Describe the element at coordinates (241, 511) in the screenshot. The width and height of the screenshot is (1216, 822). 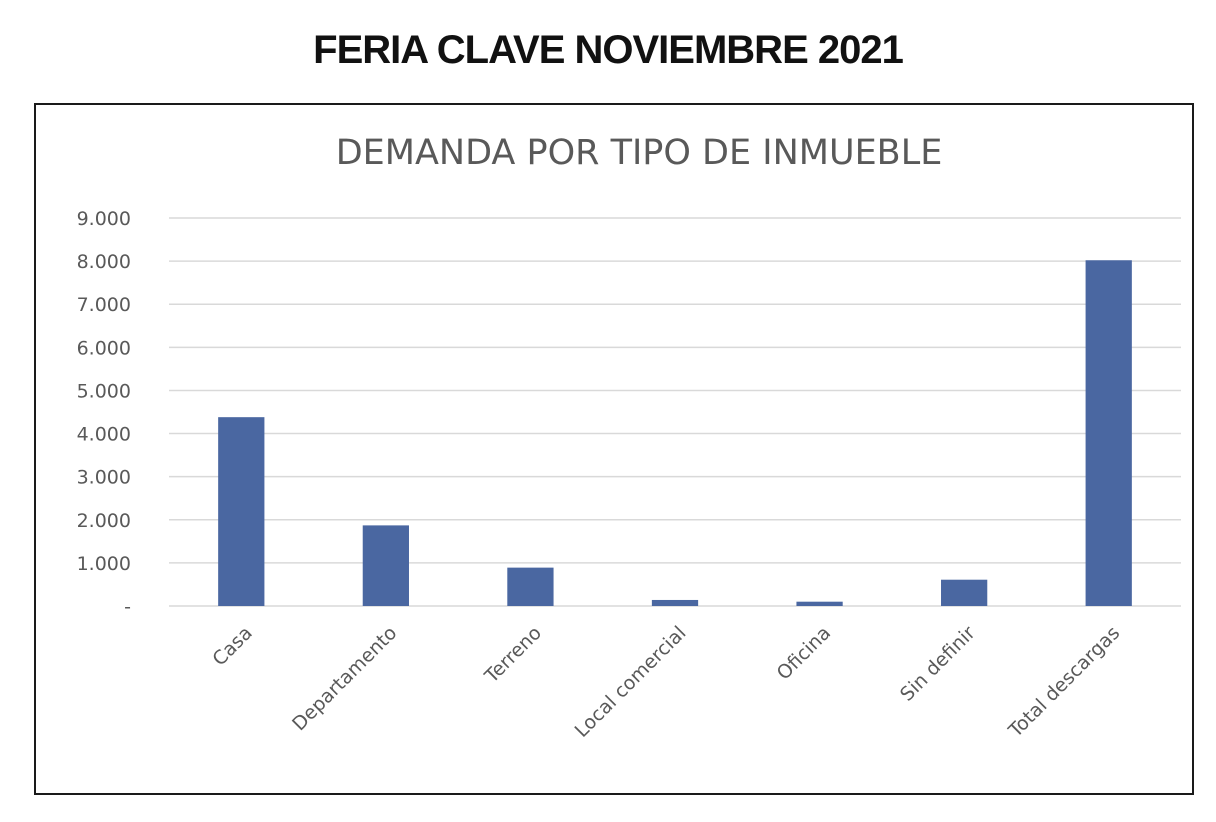
I see `bar-casa` at that location.